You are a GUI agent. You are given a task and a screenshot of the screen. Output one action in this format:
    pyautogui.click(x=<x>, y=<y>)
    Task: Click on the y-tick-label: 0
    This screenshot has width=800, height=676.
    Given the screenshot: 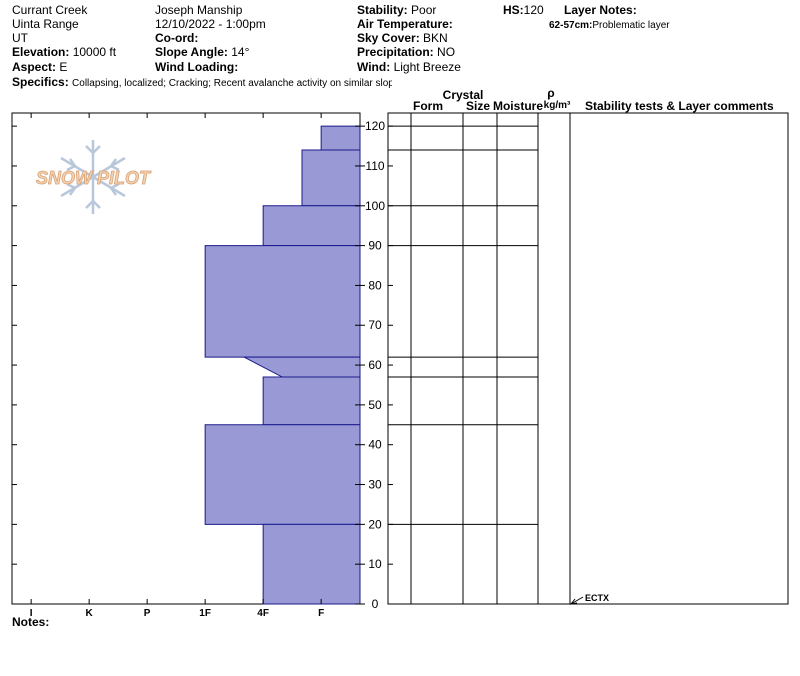 What is the action you would take?
    pyautogui.click(x=375, y=604)
    